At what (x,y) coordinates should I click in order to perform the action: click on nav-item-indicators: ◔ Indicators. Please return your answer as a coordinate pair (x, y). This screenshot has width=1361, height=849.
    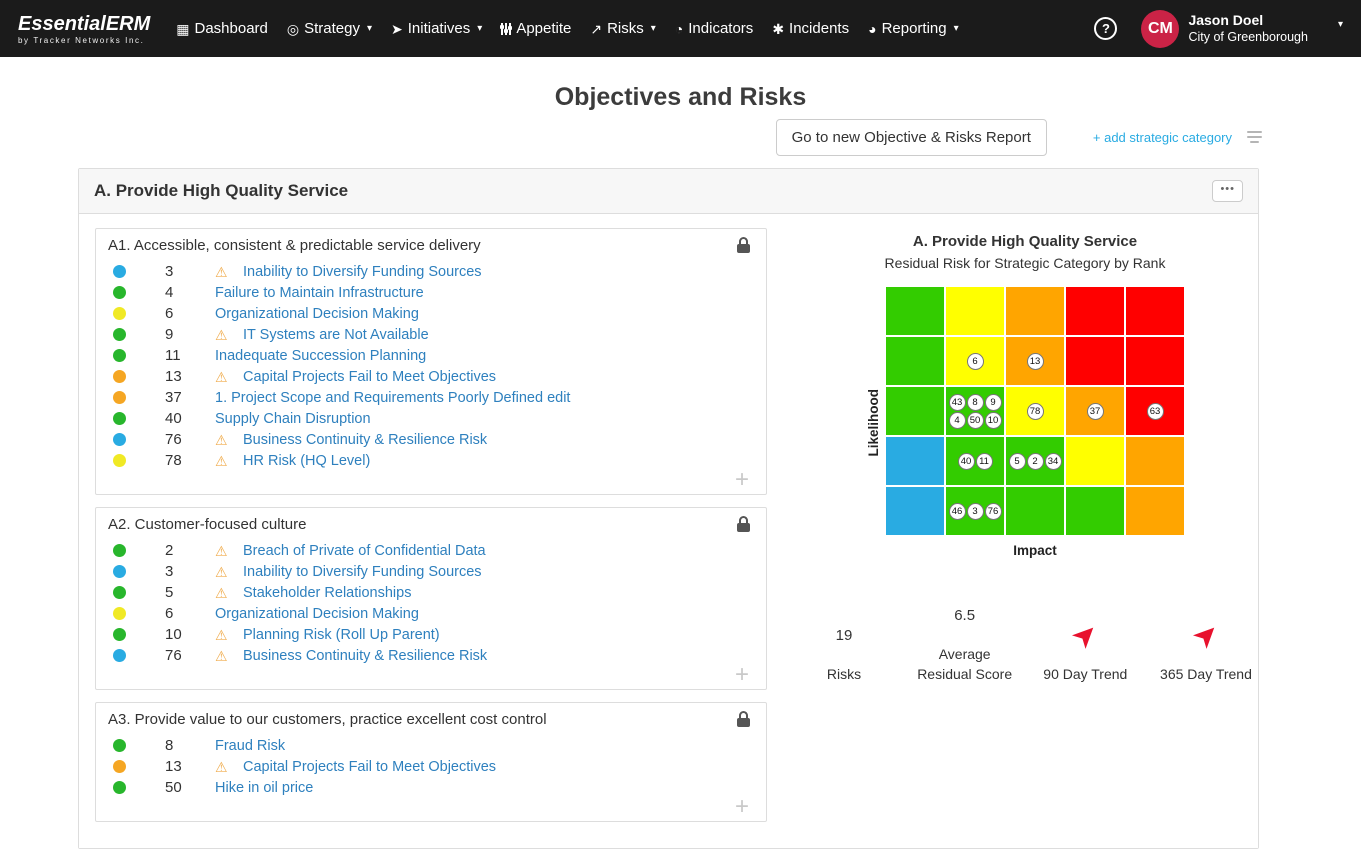
    Looking at the image, I should click on (714, 28).